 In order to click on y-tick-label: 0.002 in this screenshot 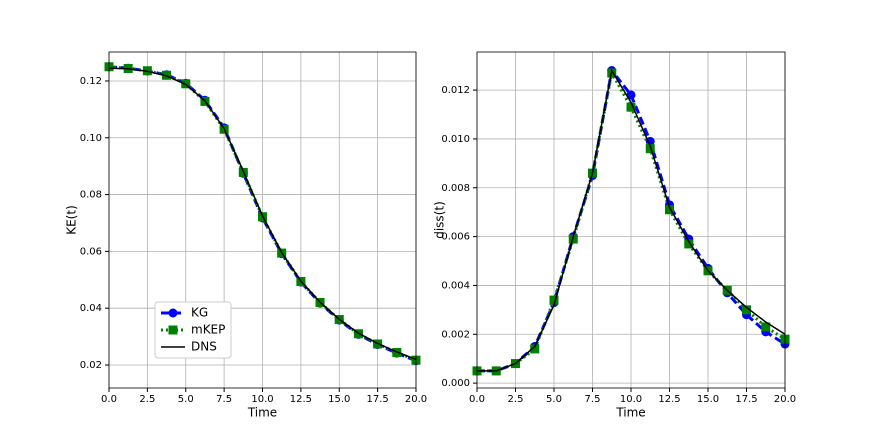, I will do `click(455, 334)`.